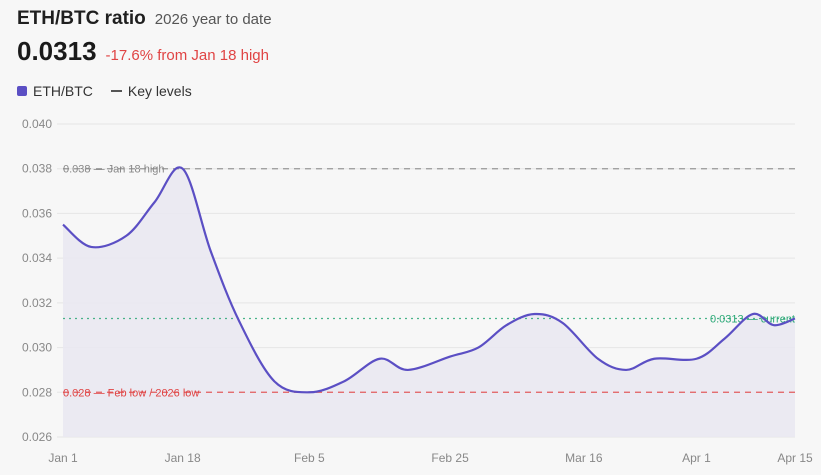 The width and height of the screenshot is (821, 475). I want to click on legend-series-label: ETH/BTC, so click(63, 91).